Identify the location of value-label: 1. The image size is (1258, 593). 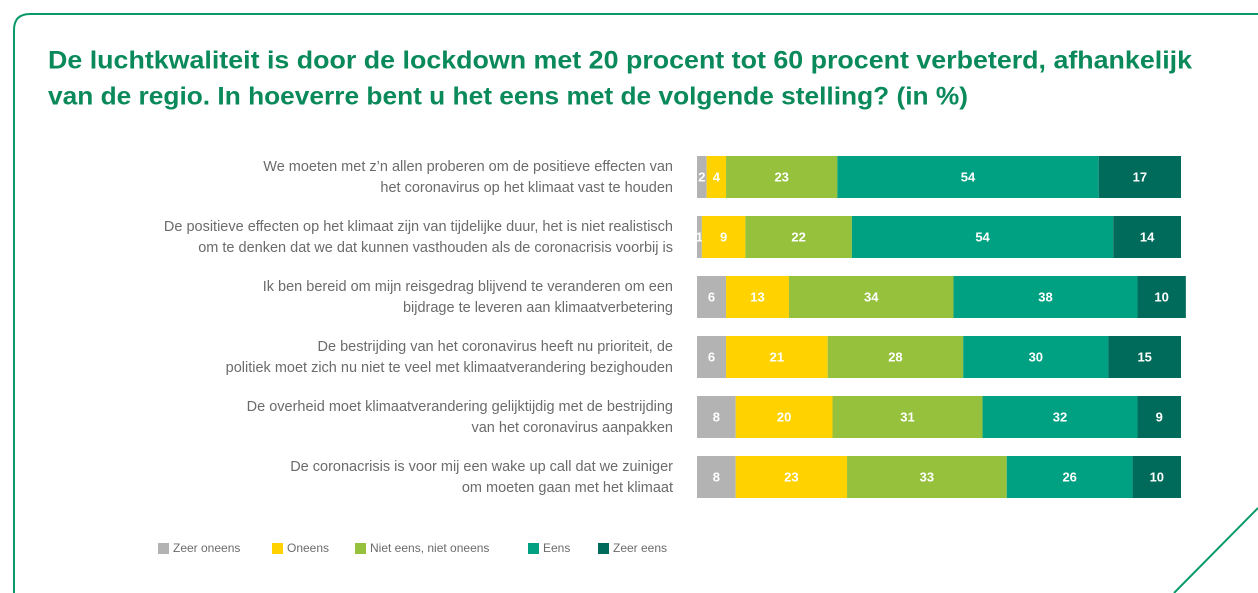
(699, 236).